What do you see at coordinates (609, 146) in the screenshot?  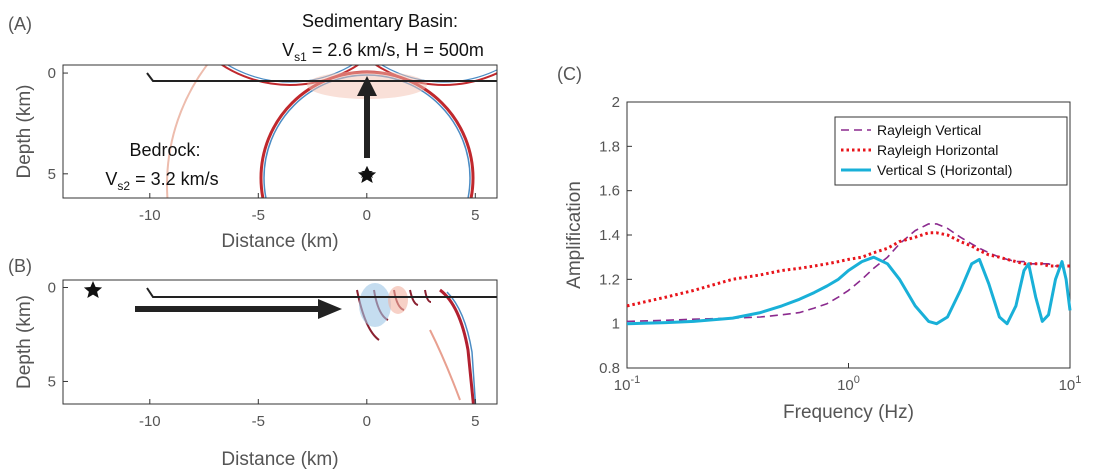 I see `y-tick-label: 1.8` at bounding box center [609, 146].